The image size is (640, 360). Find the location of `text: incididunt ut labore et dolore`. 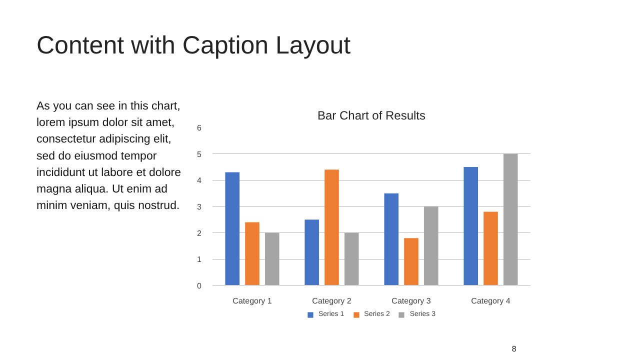

text: incididunt ut labore et dolore is located at coordinates (108, 172).